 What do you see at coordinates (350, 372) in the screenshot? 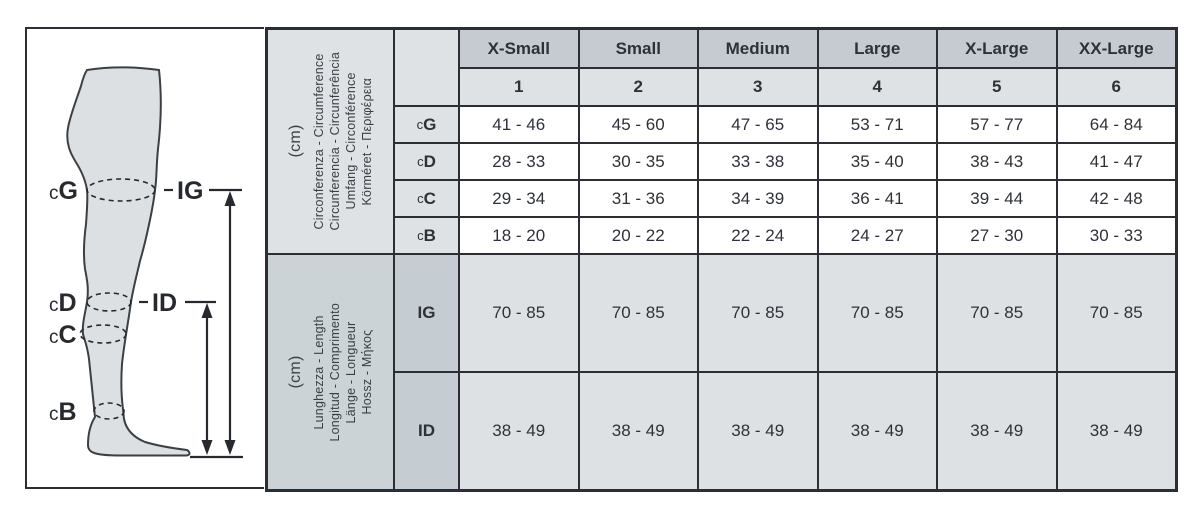
I see `length-lang-line: Länge - Longueur` at bounding box center [350, 372].